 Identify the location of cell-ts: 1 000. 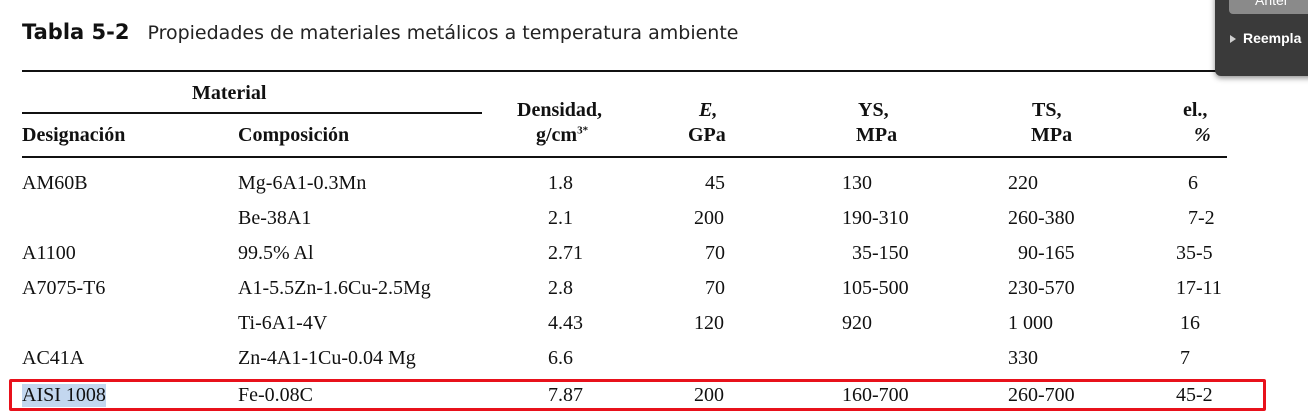
(1030, 323).